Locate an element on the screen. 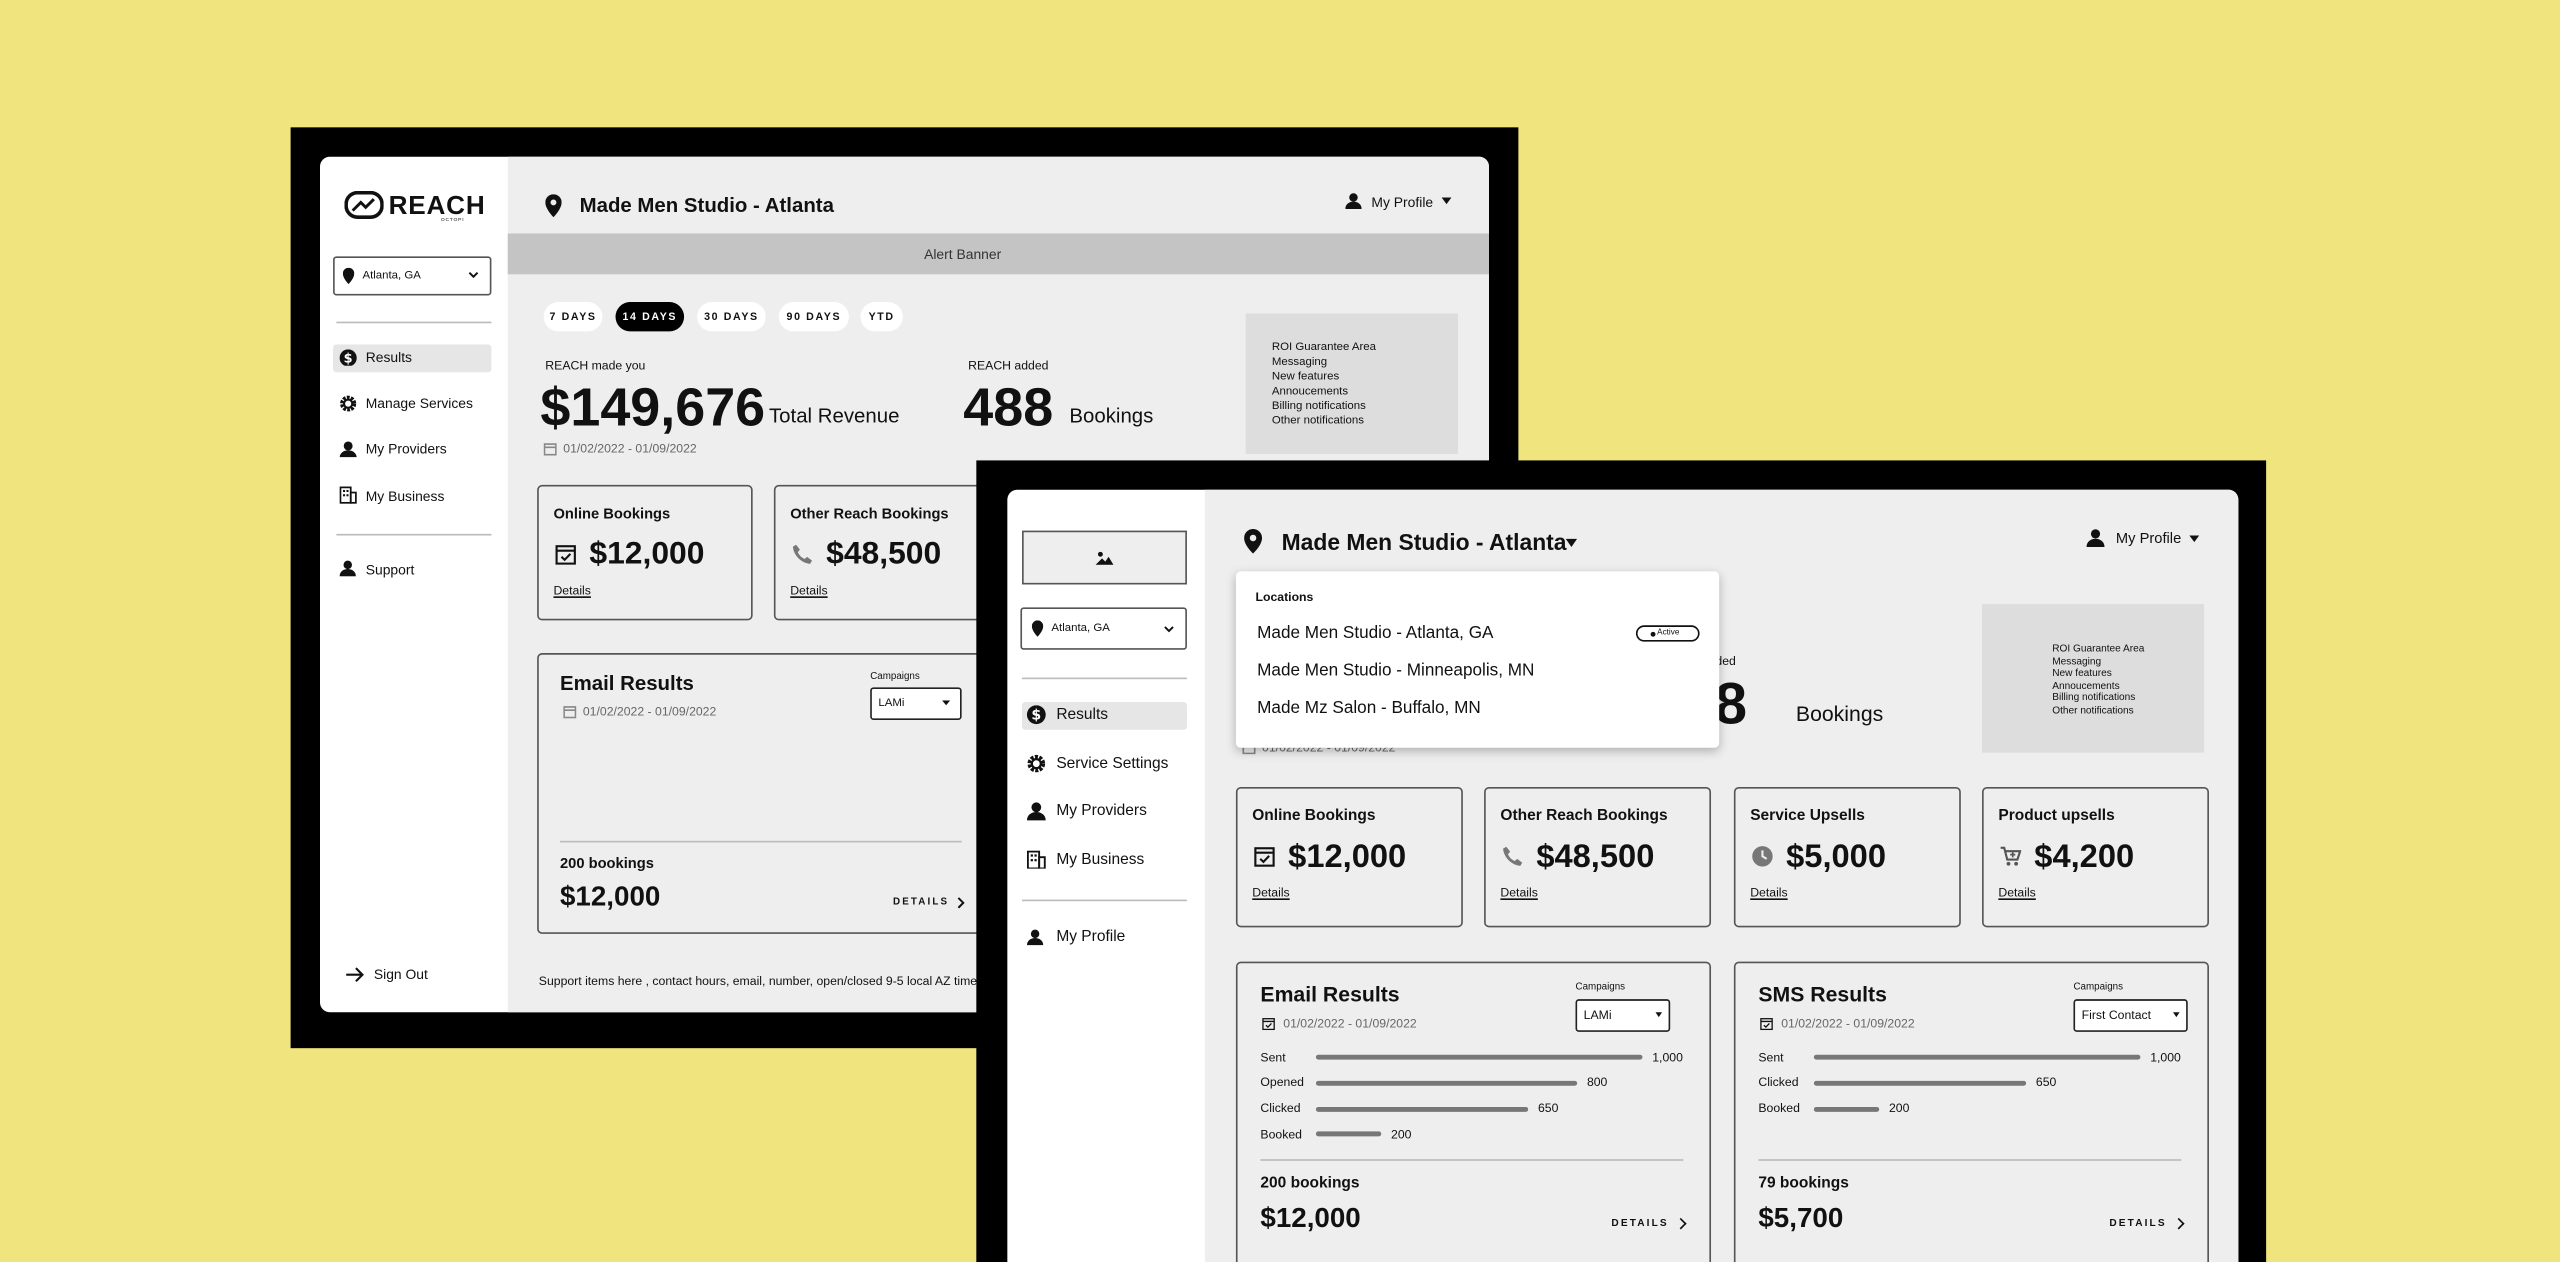  bookings-label: Bookings is located at coordinates (1839, 713).